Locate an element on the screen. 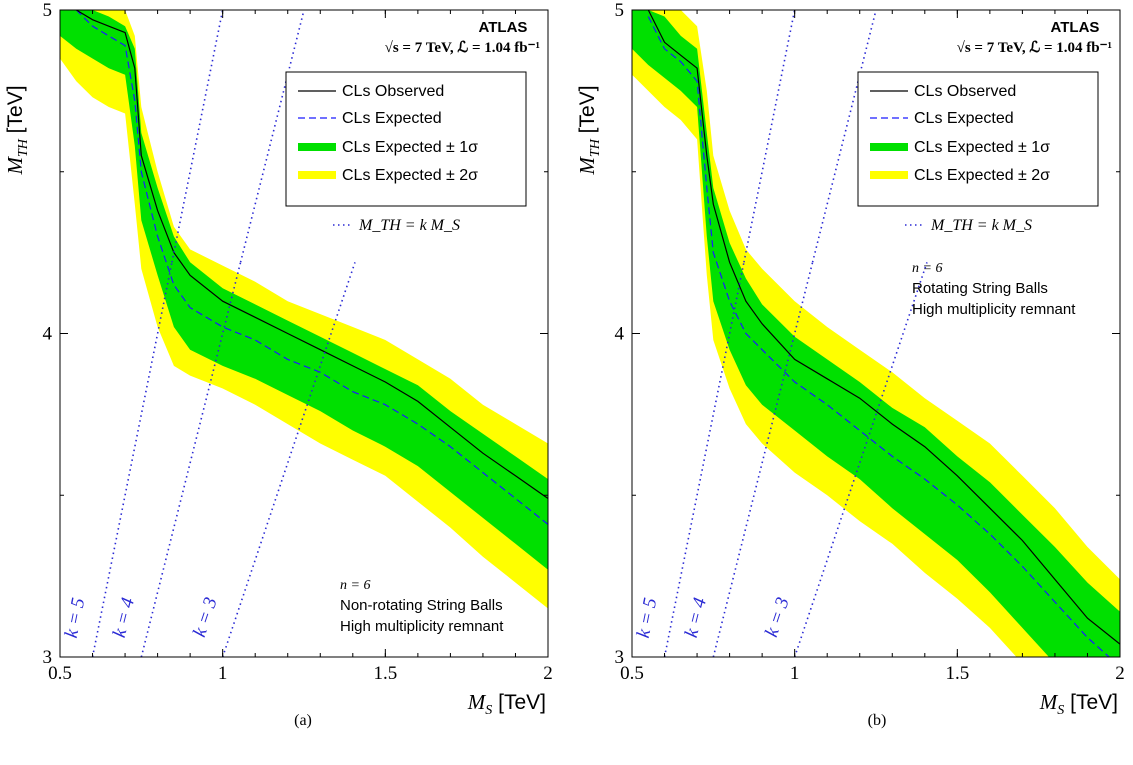  annotation-line1: Rotating String Balls is located at coordinates (980, 288).